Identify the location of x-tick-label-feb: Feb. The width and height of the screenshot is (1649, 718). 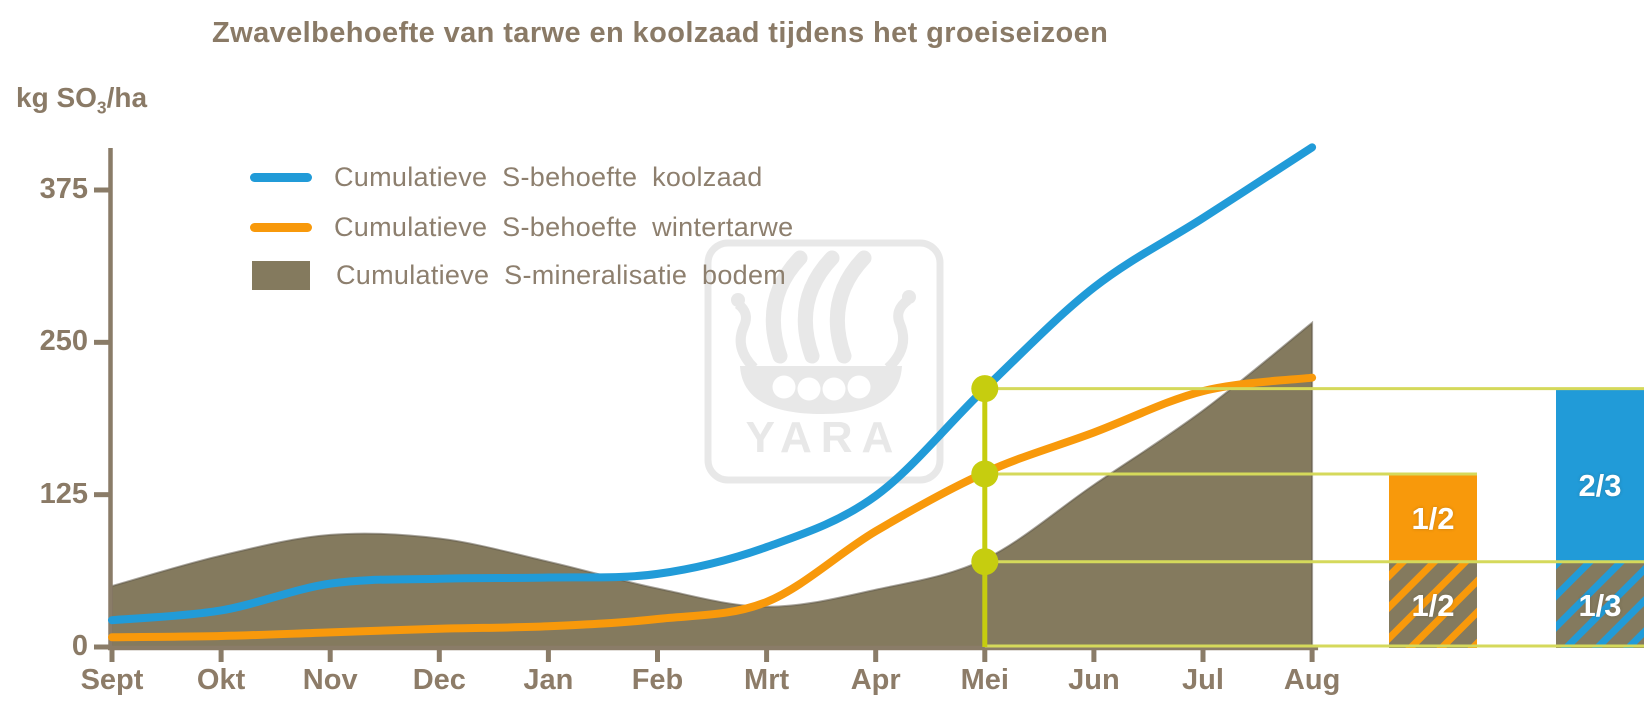
(657, 680).